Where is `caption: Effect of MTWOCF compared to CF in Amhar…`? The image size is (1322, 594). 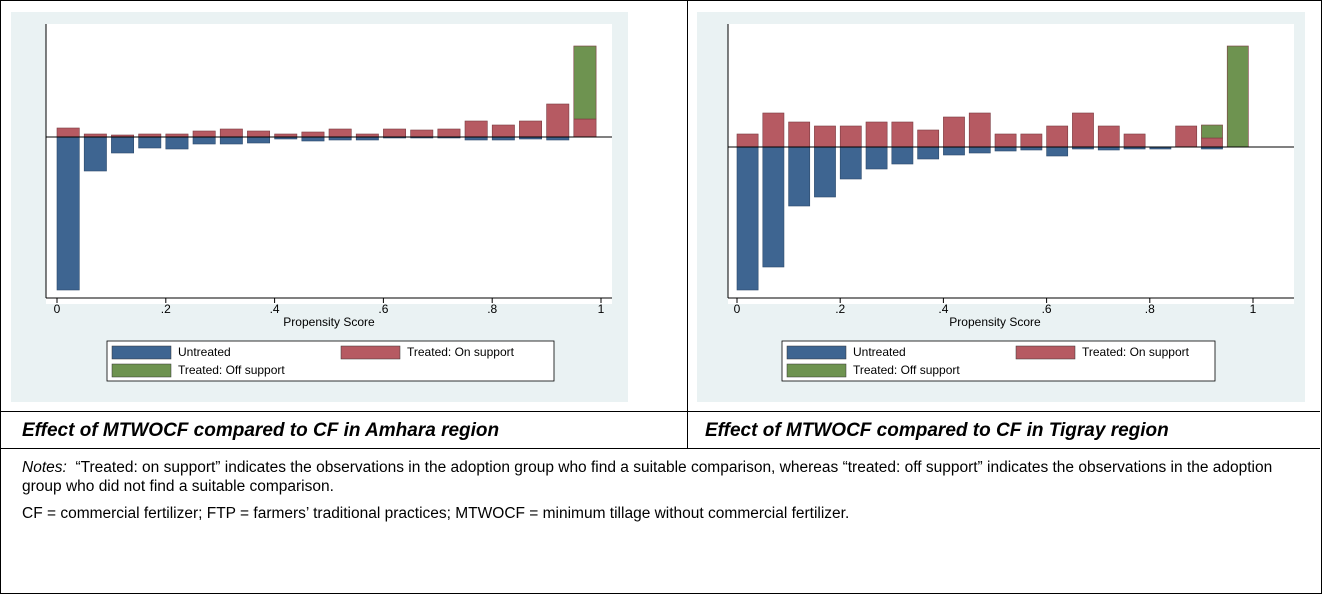
caption: Effect of MTWOCF compared to CF in Amhar… is located at coordinates (261, 430).